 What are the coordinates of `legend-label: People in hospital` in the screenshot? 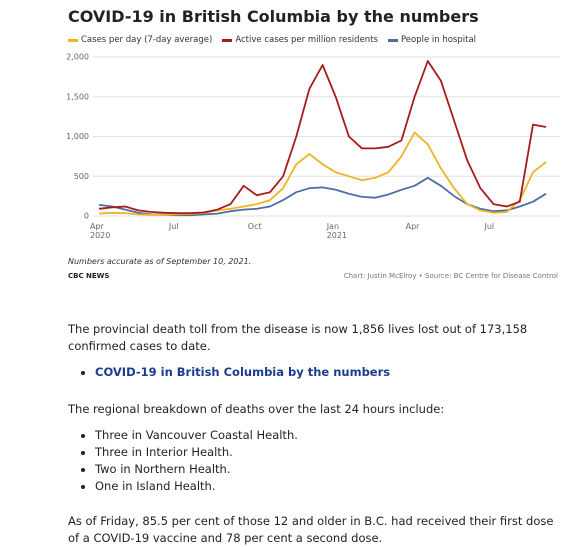 It's located at (438, 40).